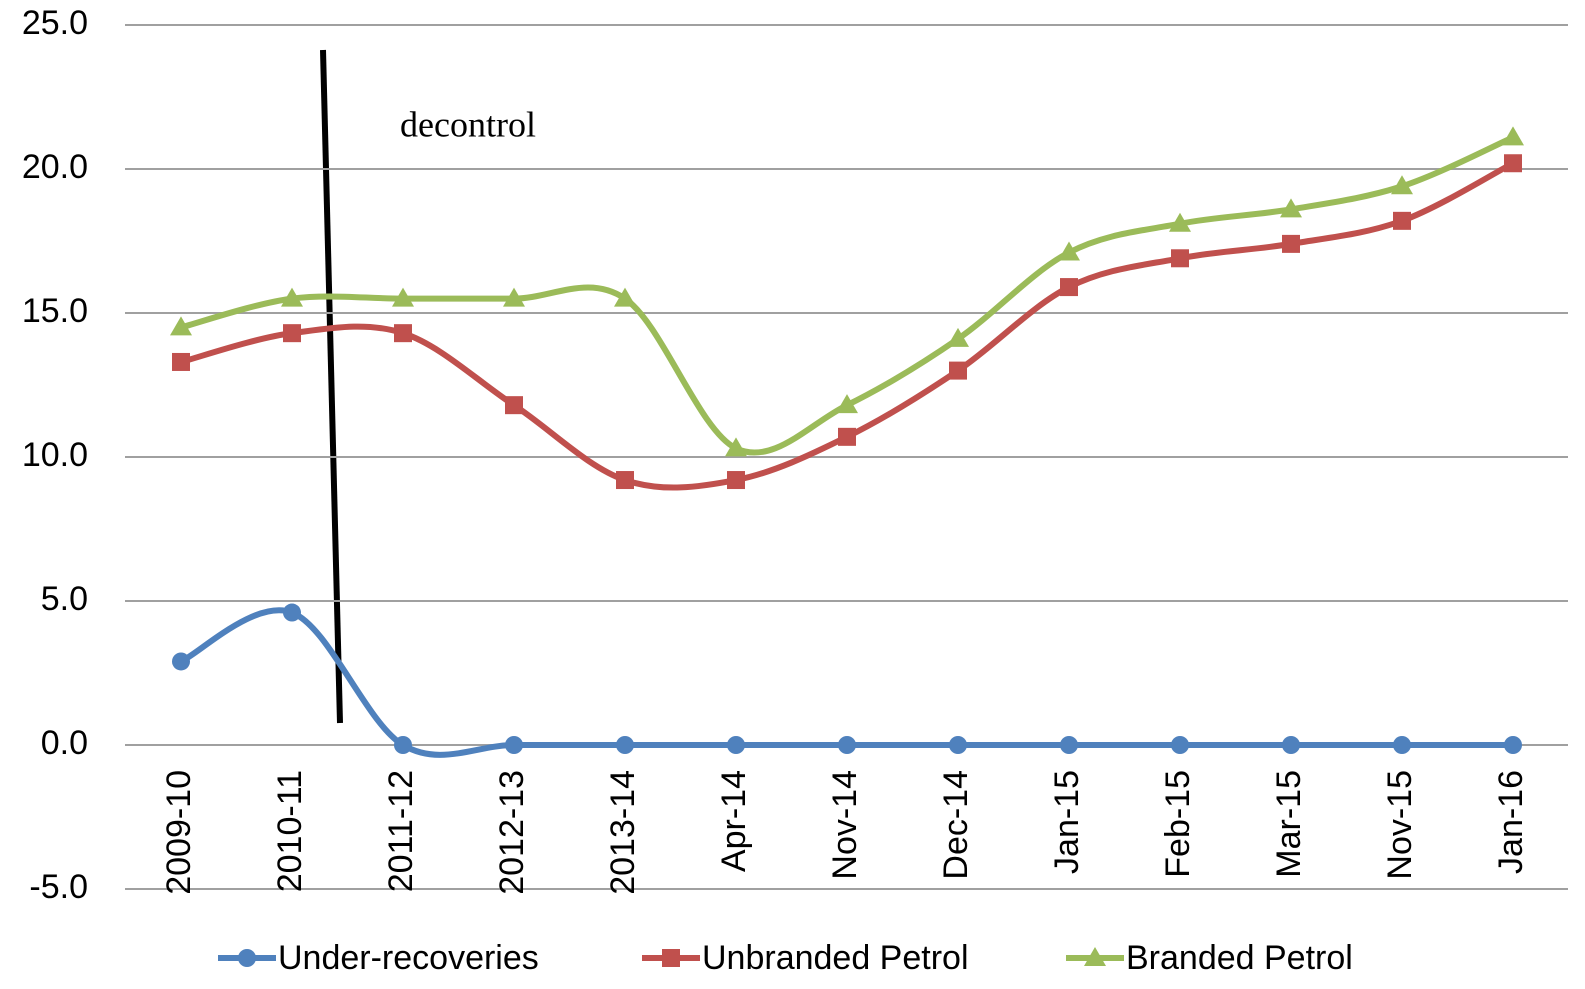  I want to click on x-tick-label: Mar-15, so click(1289, 824).